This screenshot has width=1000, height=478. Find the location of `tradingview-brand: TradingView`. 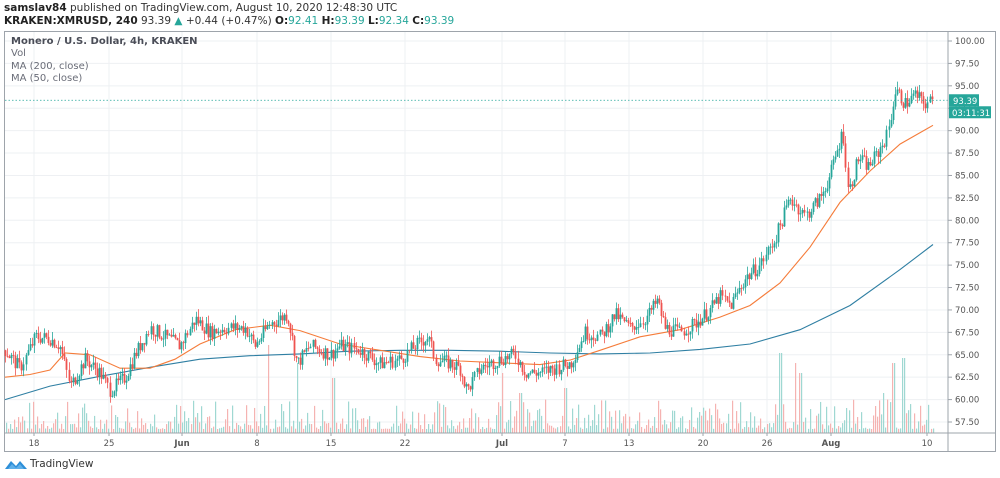

tradingview-brand: TradingView is located at coordinates (62, 464).